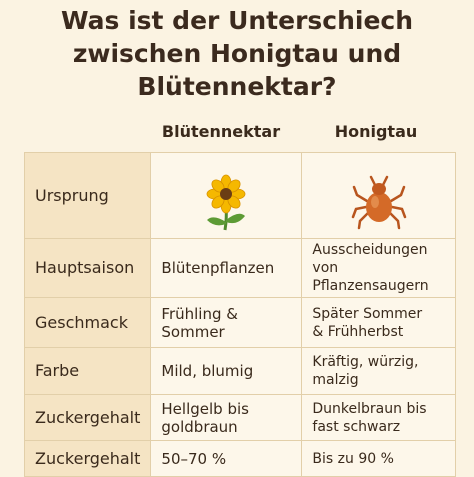 The height and width of the screenshot is (477, 474). I want to click on cell: Frühling & Sommer, so click(226, 322).